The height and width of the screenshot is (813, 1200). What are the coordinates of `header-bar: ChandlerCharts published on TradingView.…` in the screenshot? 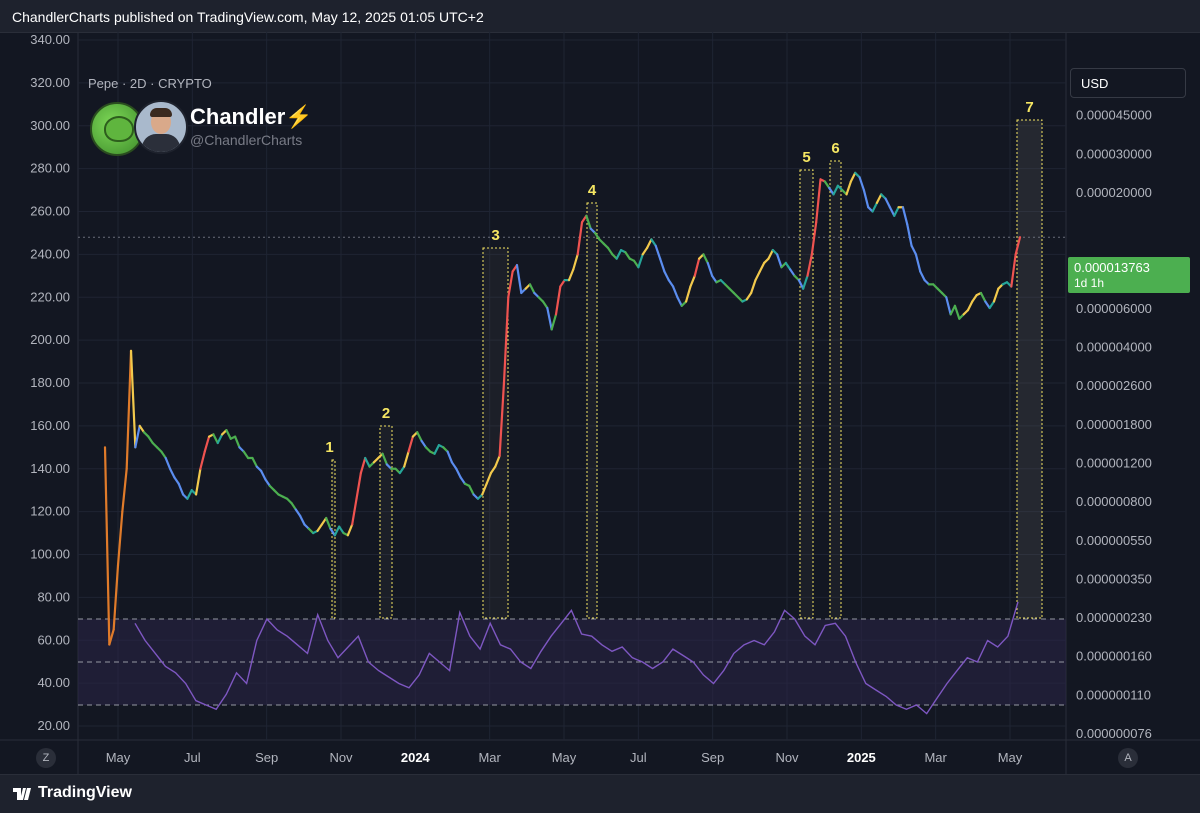 It's located at (600, 16).